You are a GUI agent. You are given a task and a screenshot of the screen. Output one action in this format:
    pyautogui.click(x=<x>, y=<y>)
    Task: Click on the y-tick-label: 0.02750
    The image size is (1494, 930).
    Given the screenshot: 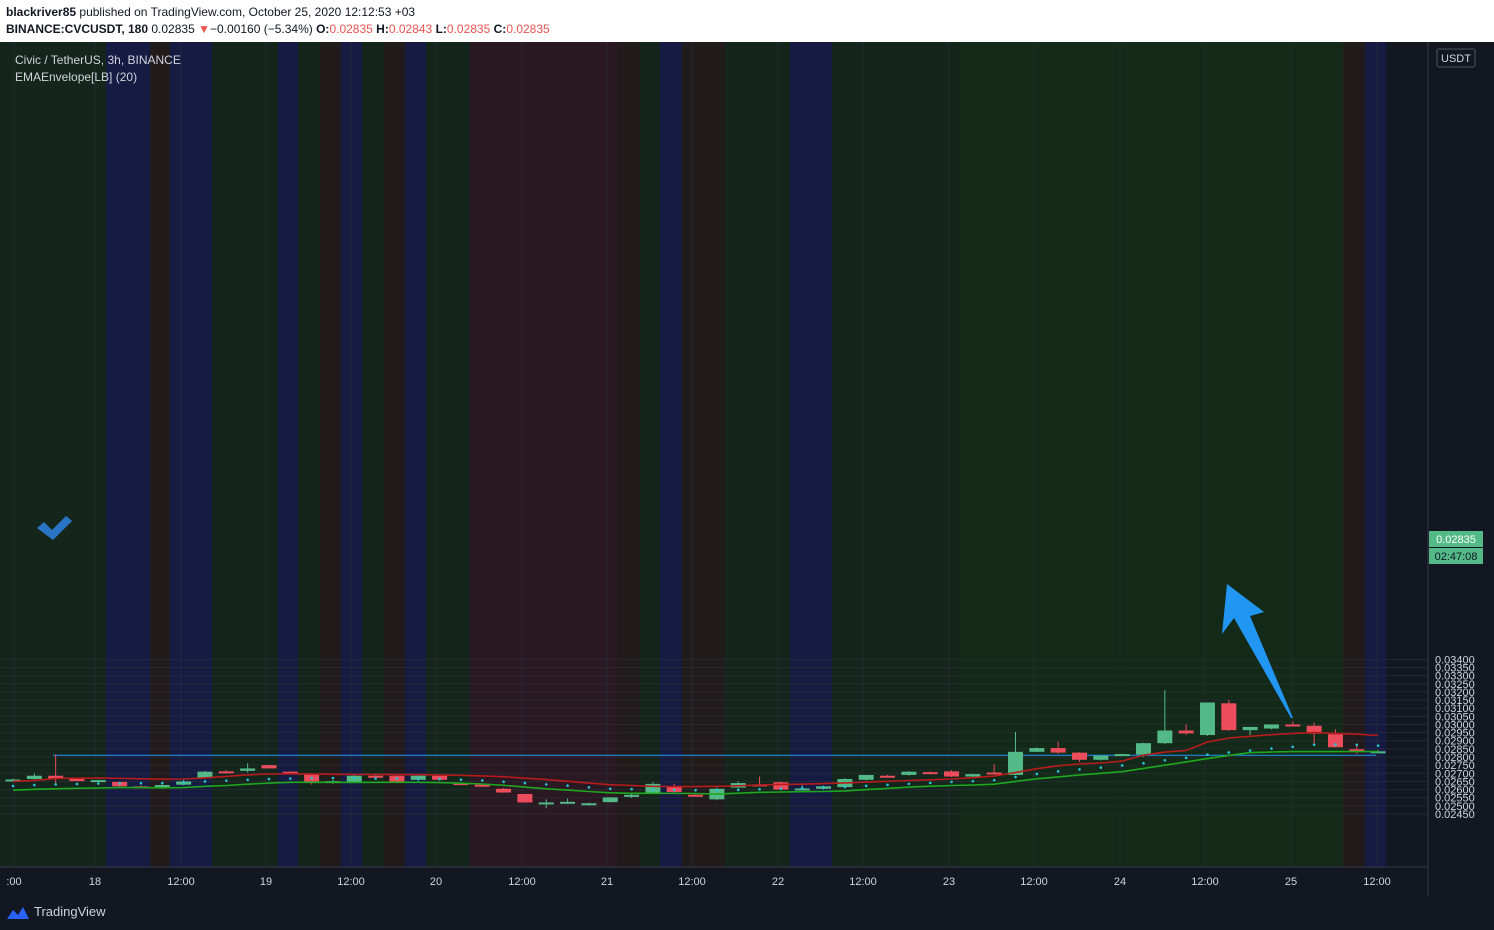 What is the action you would take?
    pyautogui.click(x=1455, y=766)
    